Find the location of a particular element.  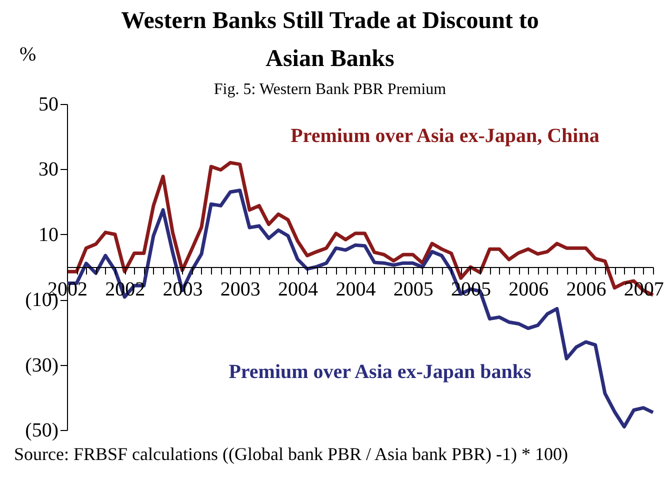

x-tick-label: 2005 is located at coordinates (413, 289).